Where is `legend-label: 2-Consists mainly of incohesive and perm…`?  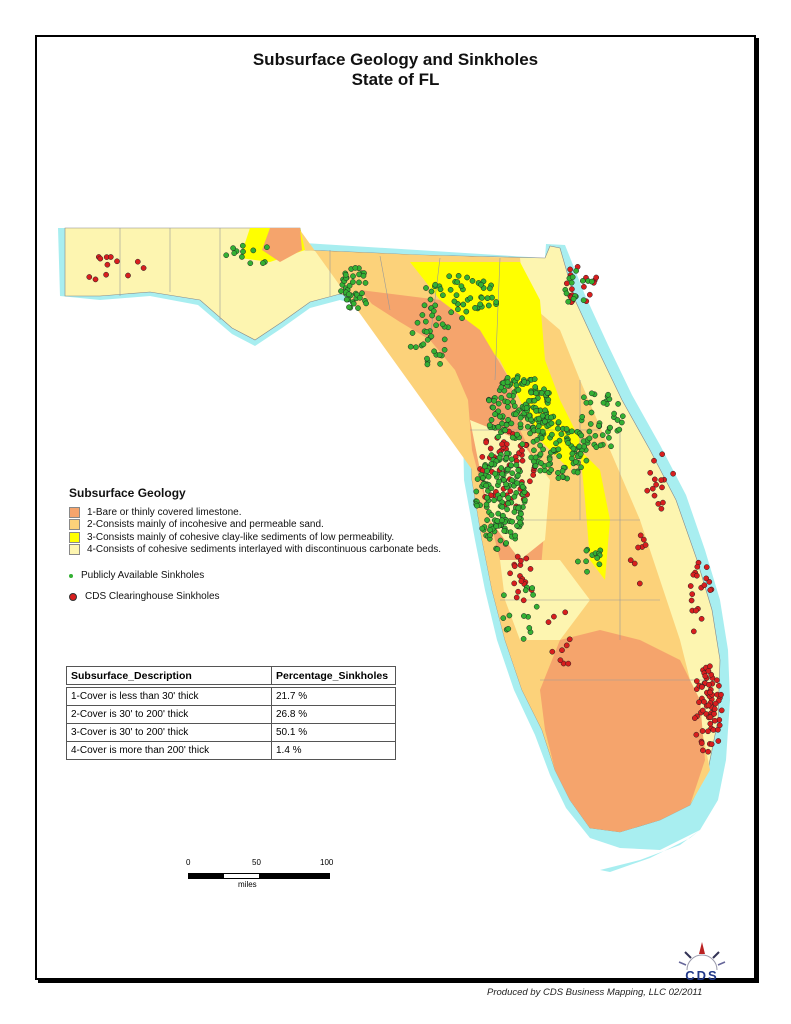
legend-label: 2-Consists mainly of incohesive and perm… is located at coordinates (205, 525).